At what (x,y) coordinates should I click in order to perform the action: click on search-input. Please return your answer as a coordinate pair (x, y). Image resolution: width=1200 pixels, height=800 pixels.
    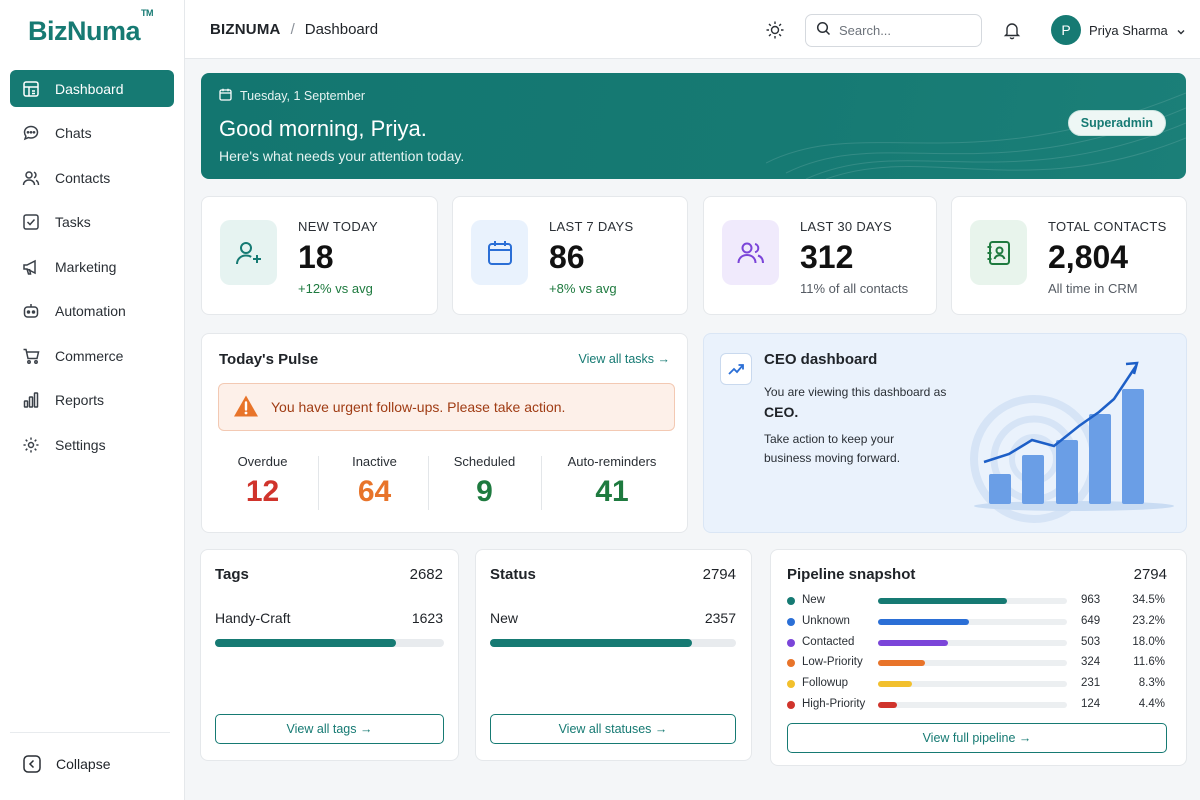
    Looking at the image, I should click on (904, 30).